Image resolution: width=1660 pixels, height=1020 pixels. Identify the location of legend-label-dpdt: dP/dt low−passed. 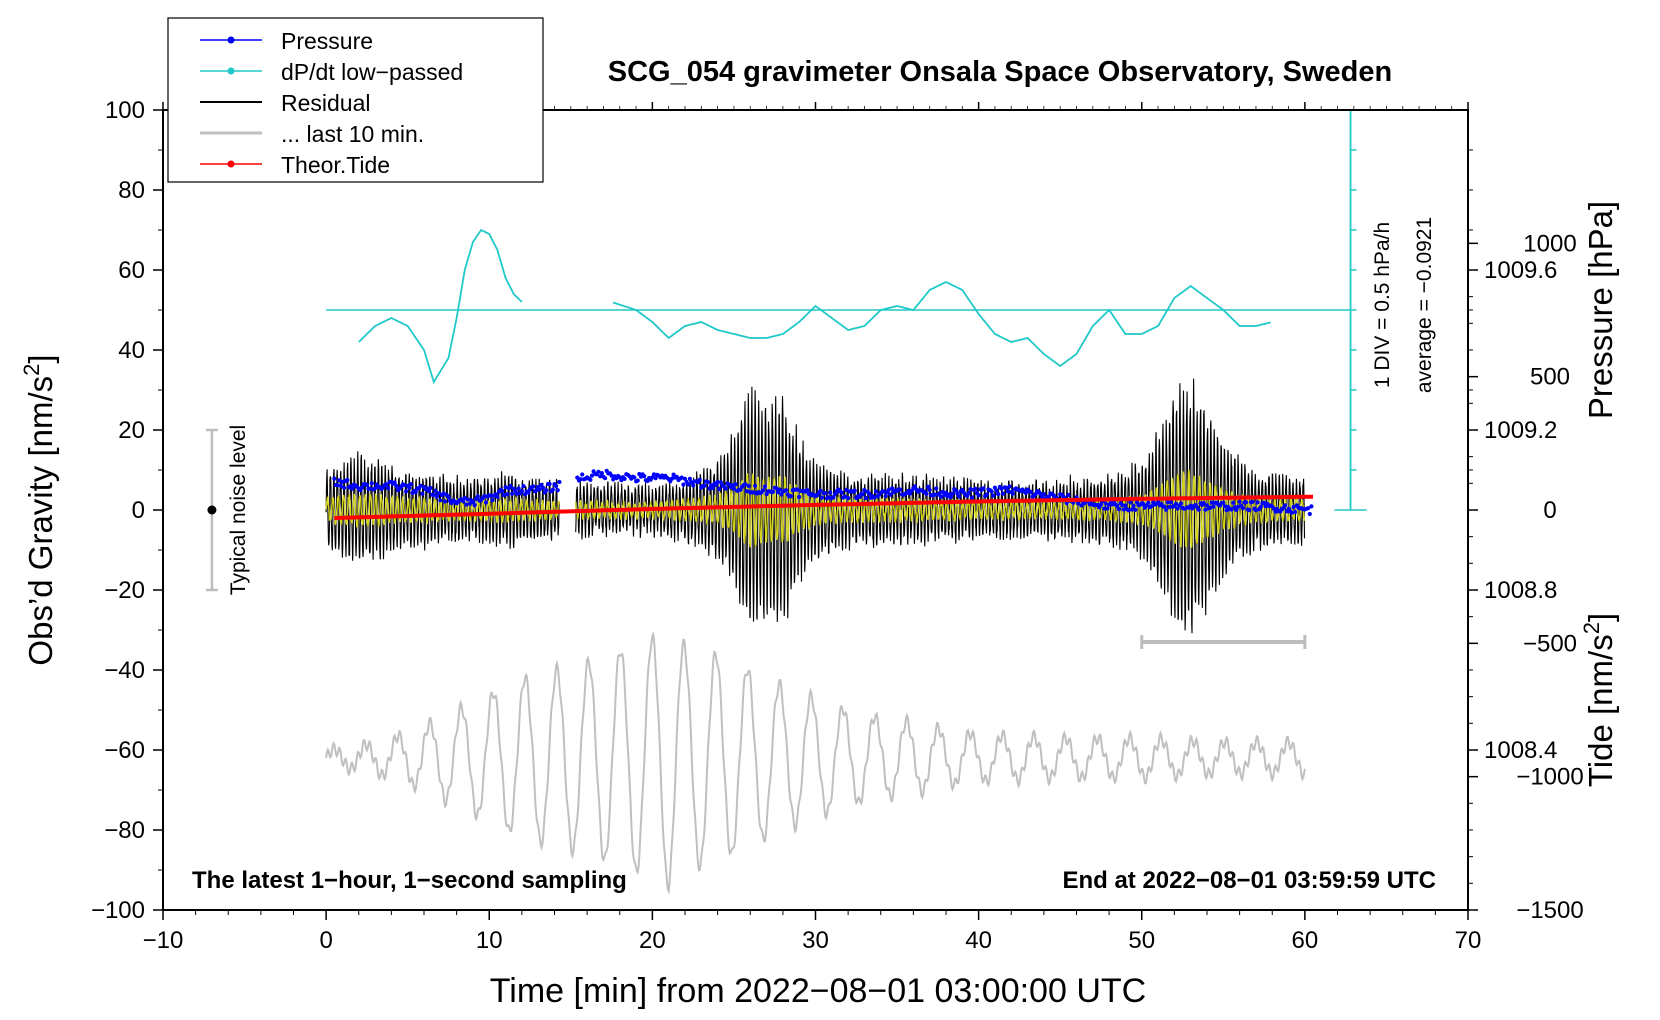
(372, 72).